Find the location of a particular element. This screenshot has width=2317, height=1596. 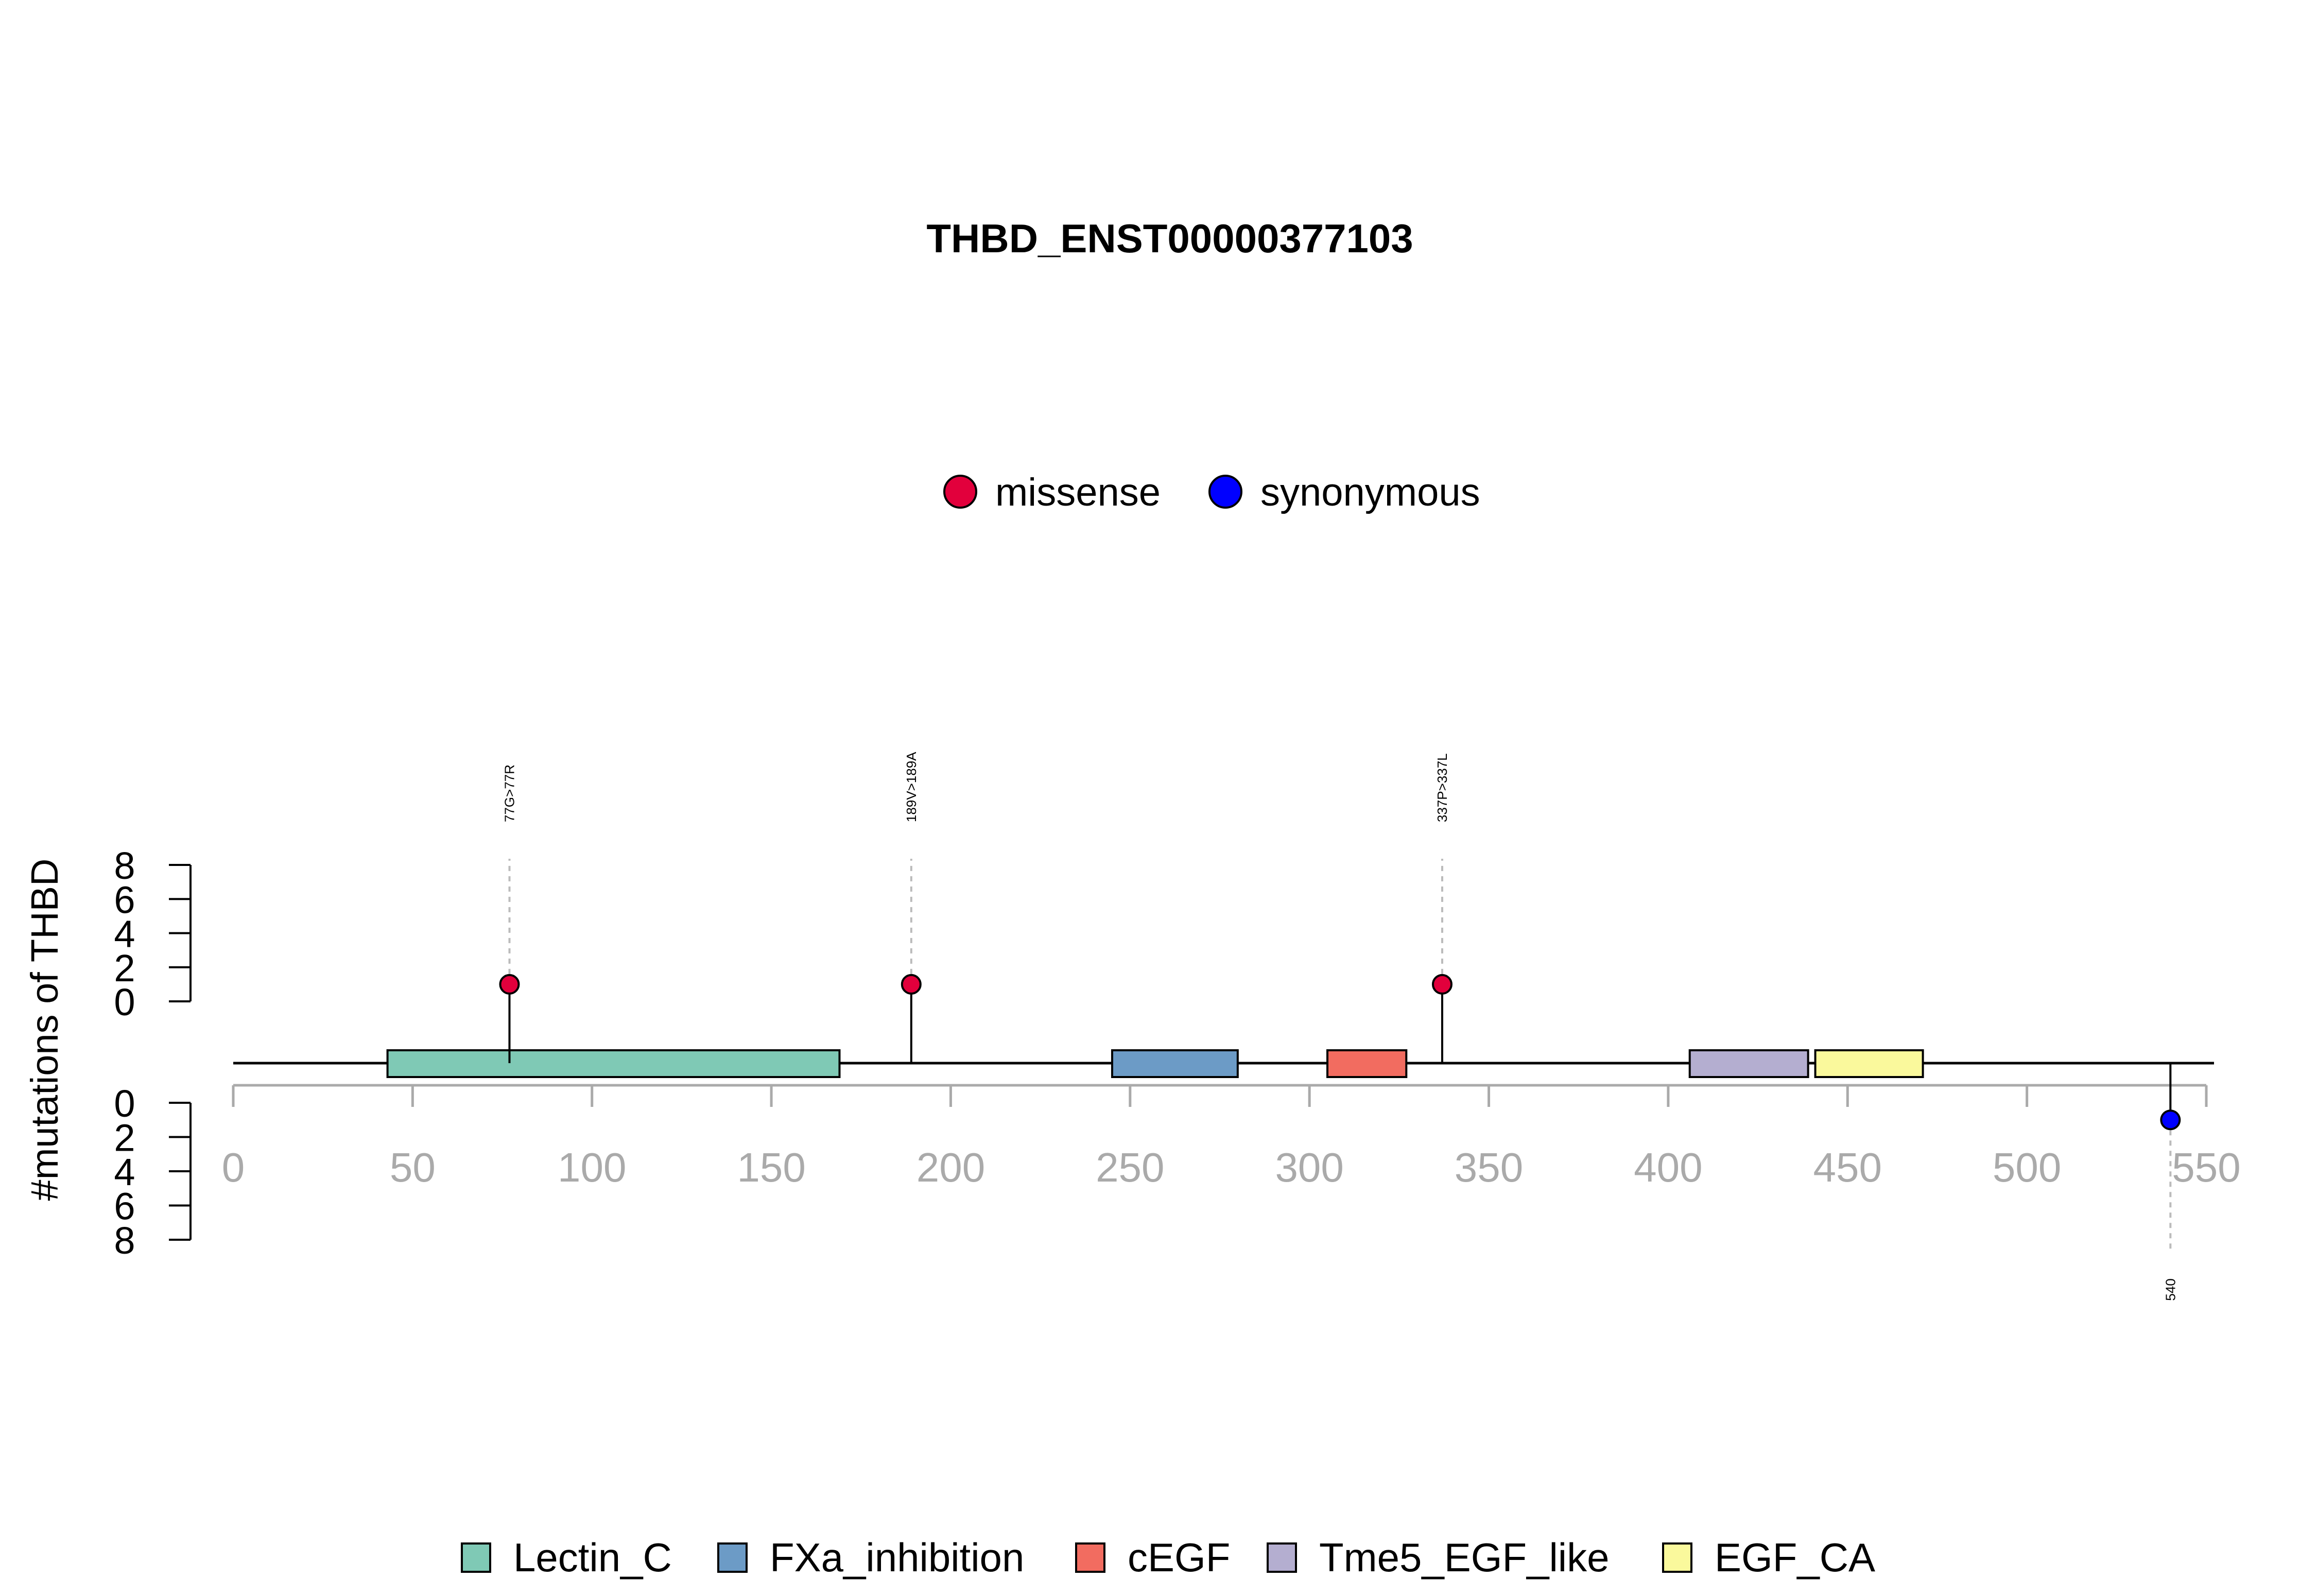

legend-label-cEGF: cEGF is located at coordinates (1179, 1558).